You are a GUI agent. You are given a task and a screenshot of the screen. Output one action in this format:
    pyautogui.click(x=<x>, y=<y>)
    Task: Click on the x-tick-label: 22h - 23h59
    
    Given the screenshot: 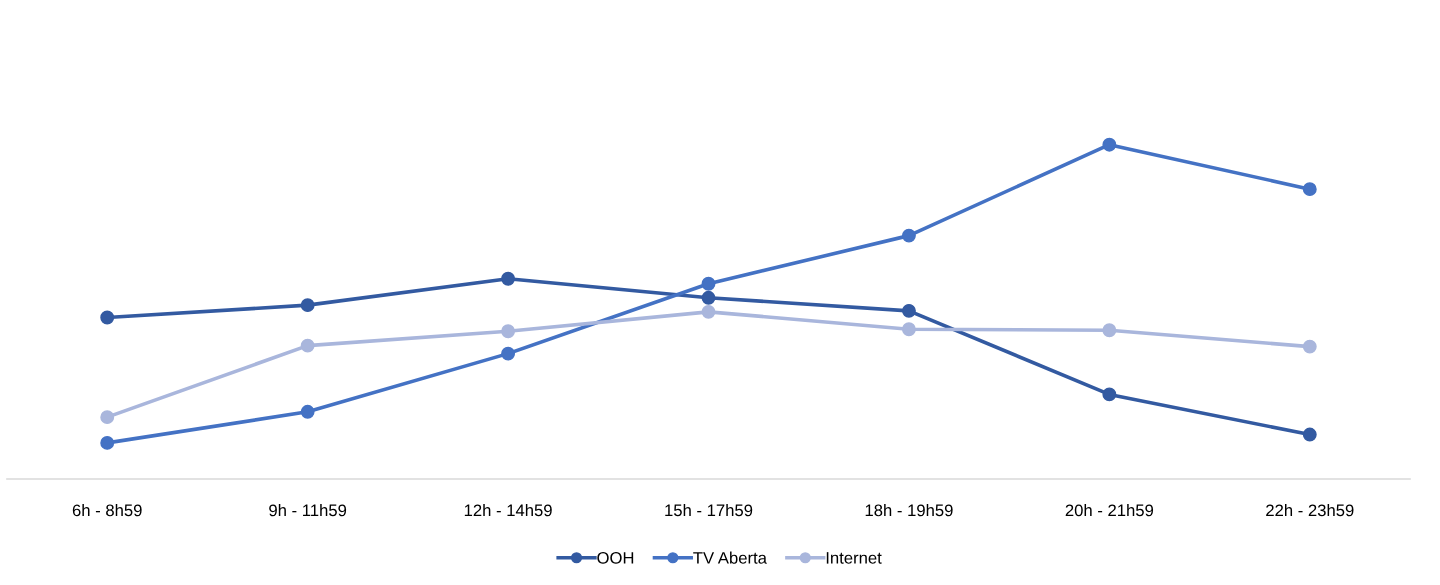 What is the action you would take?
    pyautogui.click(x=1310, y=510)
    